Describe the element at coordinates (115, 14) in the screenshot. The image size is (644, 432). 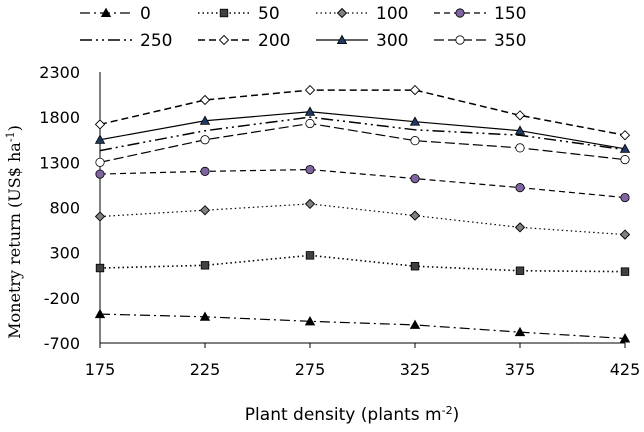
I see `legend-item-0: 0` at that location.